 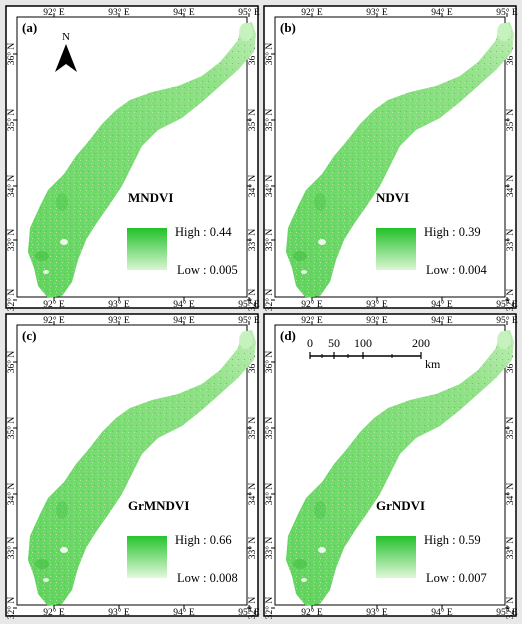 I want to click on index-name: MNDVI, so click(x=151, y=197).